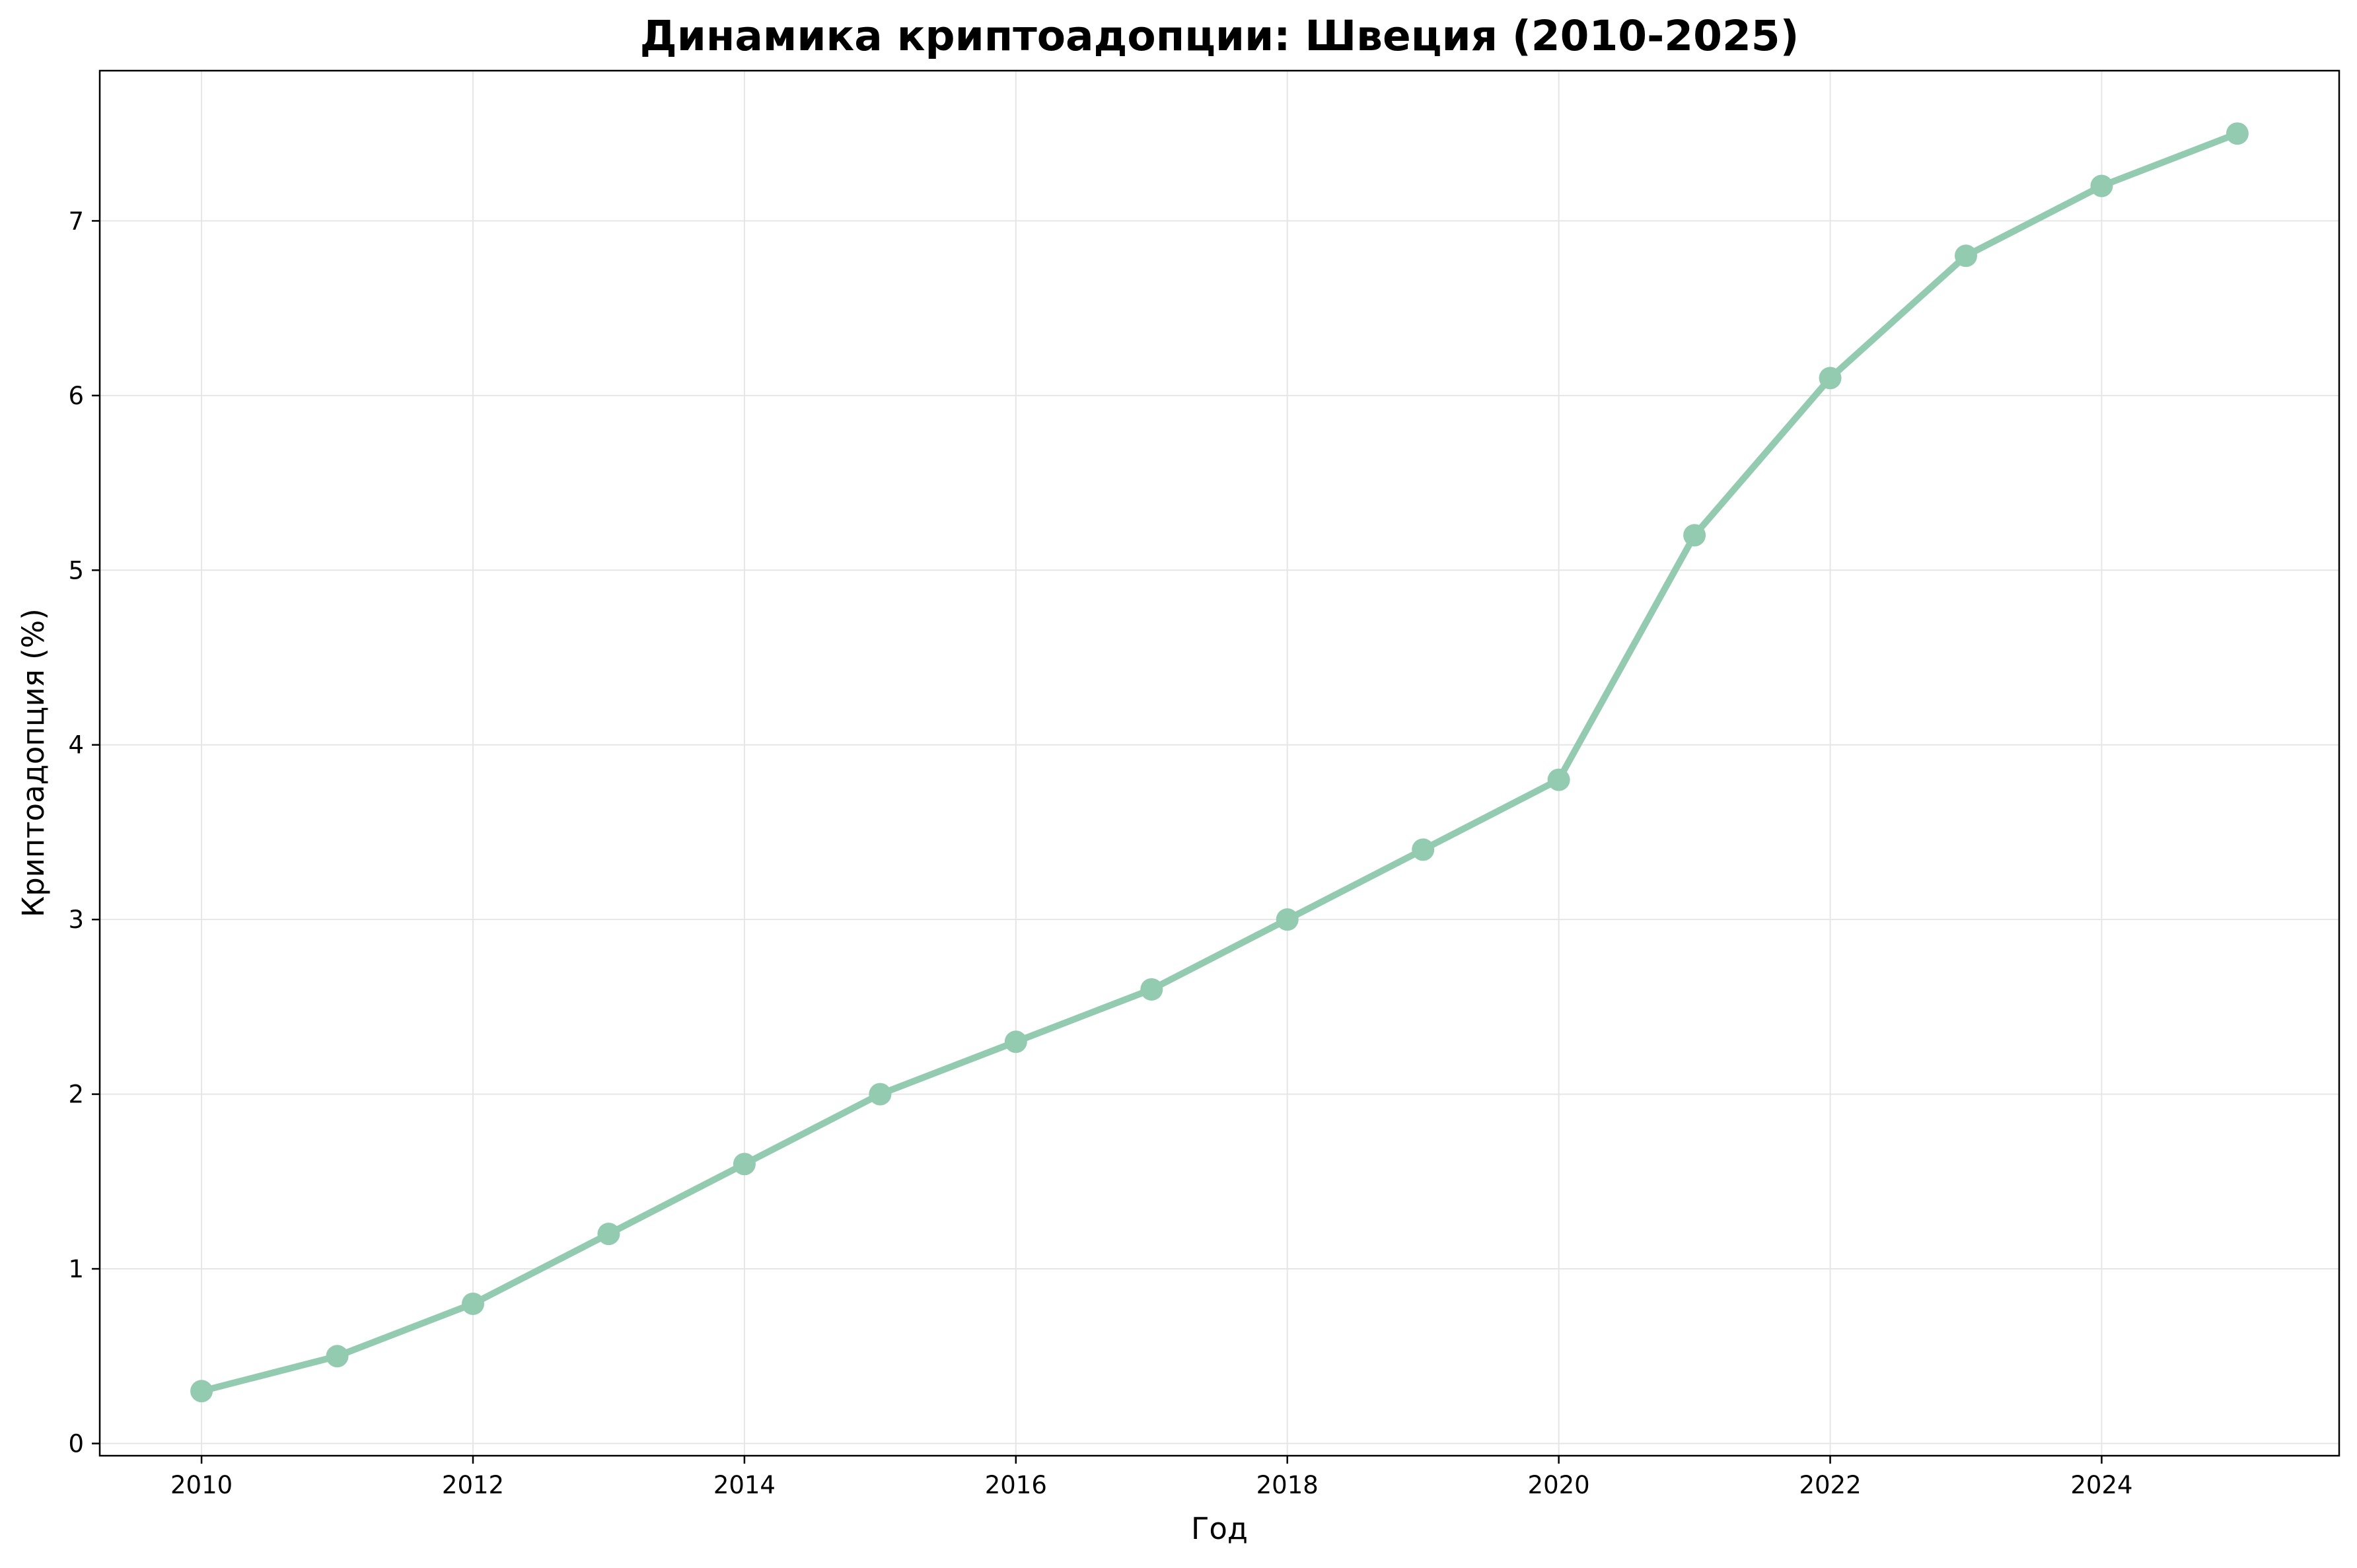 Image resolution: width=2357 pixels, height=1568 pixels. What do you see at coordinates (76, 745) in the screenshot?
I see `y-tick-label: 4` at bounding box center [76, 745].